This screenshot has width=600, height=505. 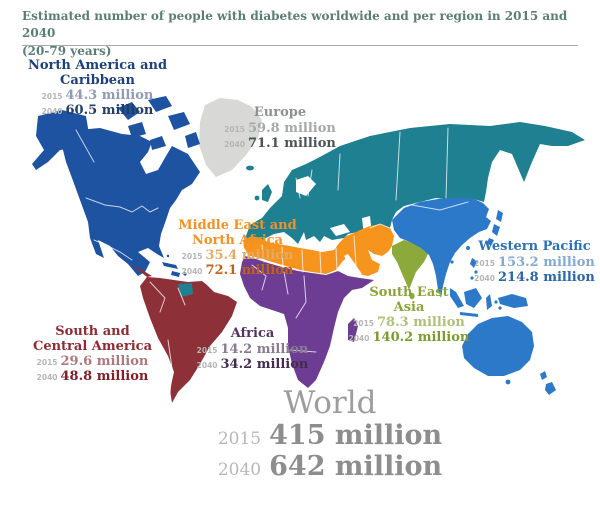 What do you see at coordinates (185, 290) in the screenshot?
I see `map-region-french-guiana` at bounding box center [185, 290].